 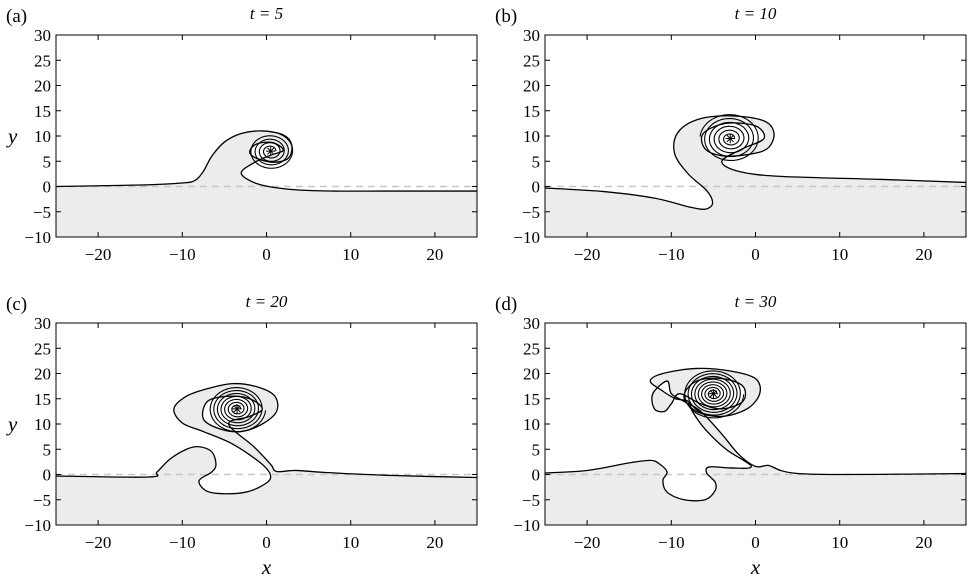 What do you see at coordinates (267, 301) in the screenshot?
I see `panel-title: t = 20` at bounding box center [267, 301].